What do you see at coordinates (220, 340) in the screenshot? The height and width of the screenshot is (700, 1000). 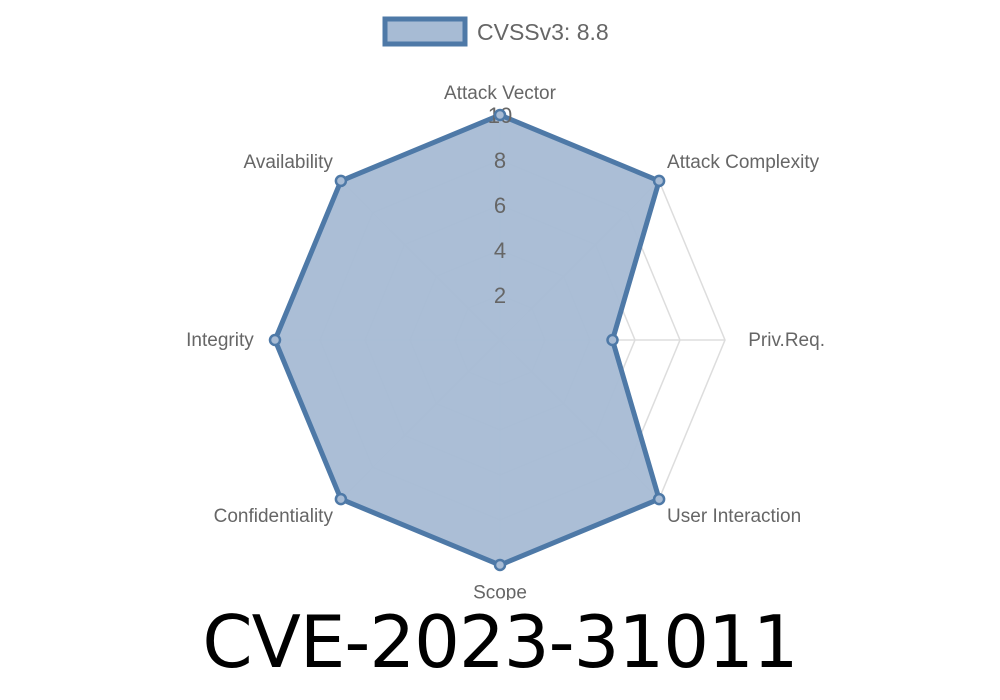 I see `axis-label: Integrity` at bounding box center [220, 340].